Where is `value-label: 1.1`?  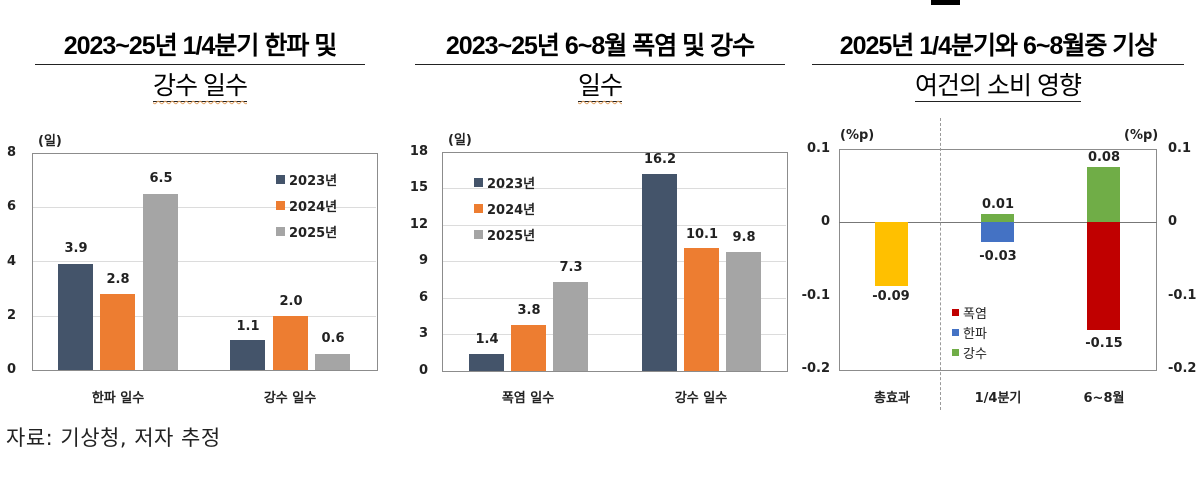
value-label: 1.1 is located at coordinates (248, 326).